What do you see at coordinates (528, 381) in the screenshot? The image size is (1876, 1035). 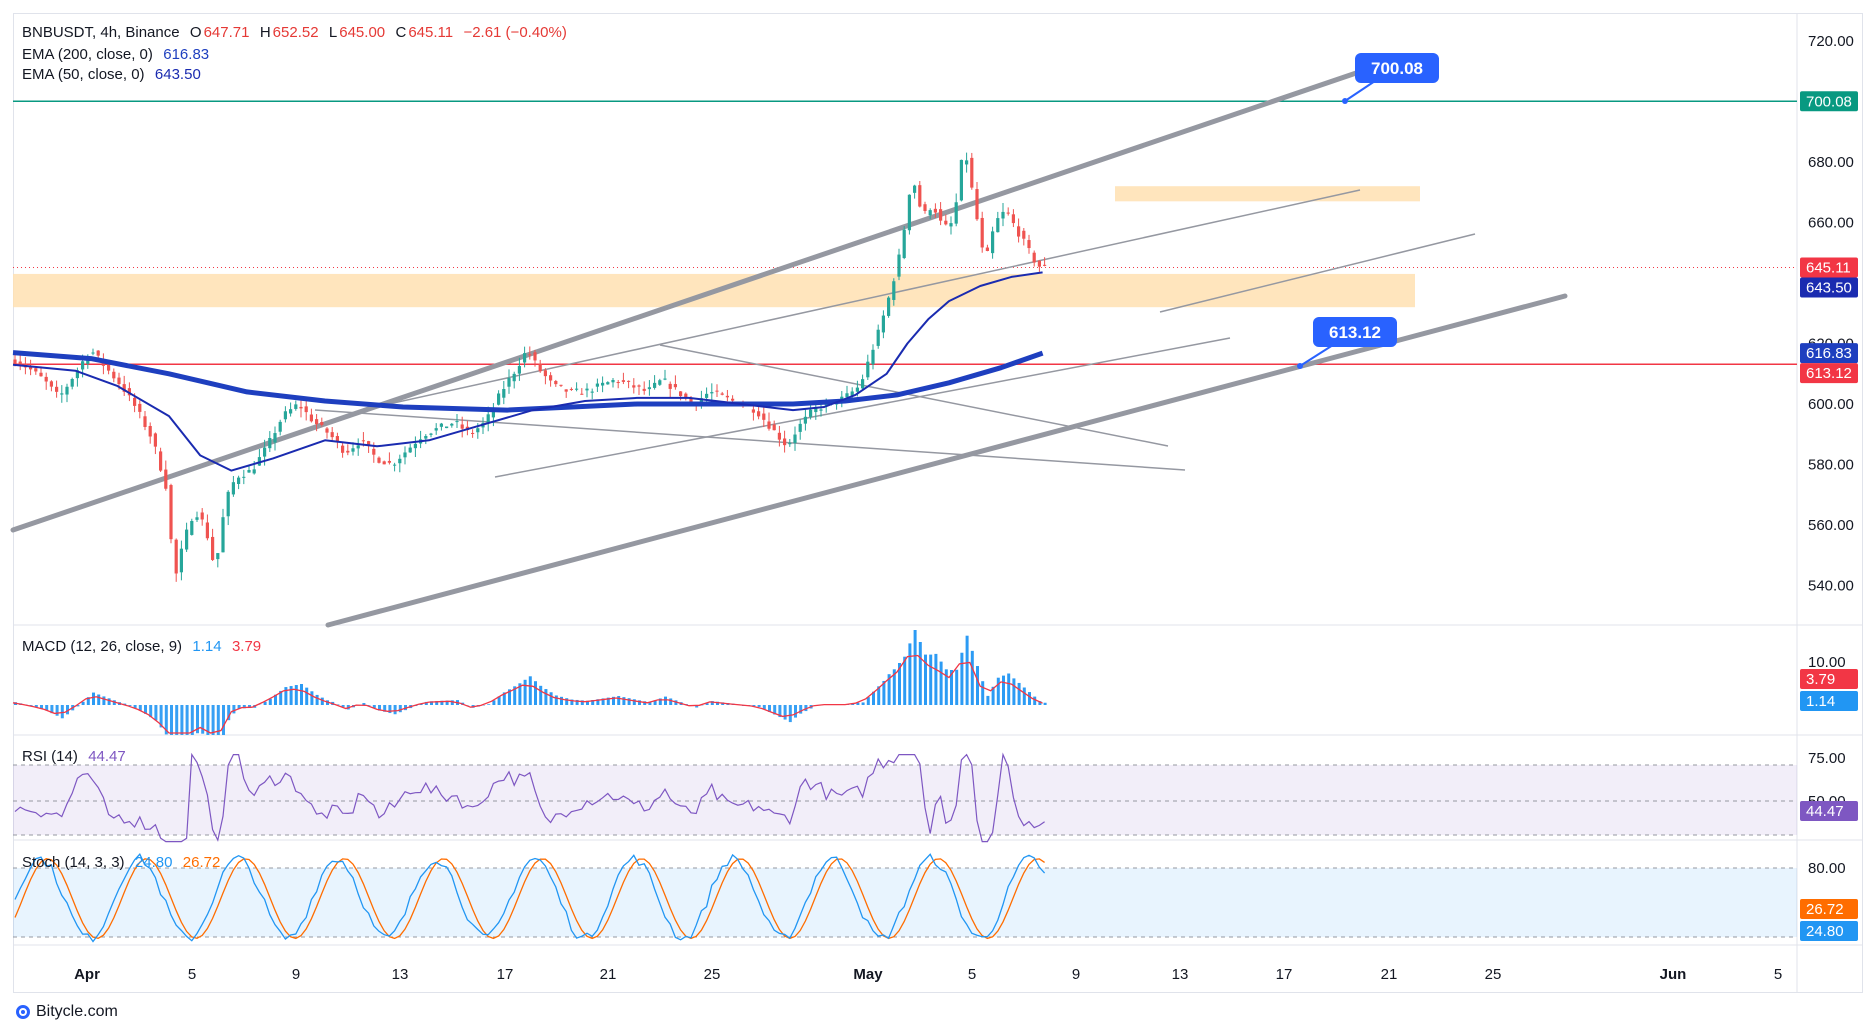 I see `ema200-line` at bounding box center [528, 381].